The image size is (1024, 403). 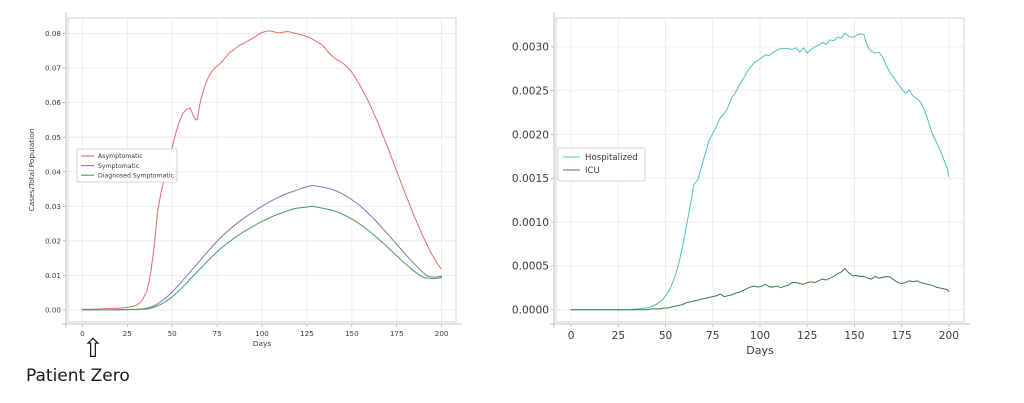 What do you see at coordinates (93, 349) in the screenshot?
I see `up-arrow-outline-icon: ⇧` at bounding box center [93, 349].